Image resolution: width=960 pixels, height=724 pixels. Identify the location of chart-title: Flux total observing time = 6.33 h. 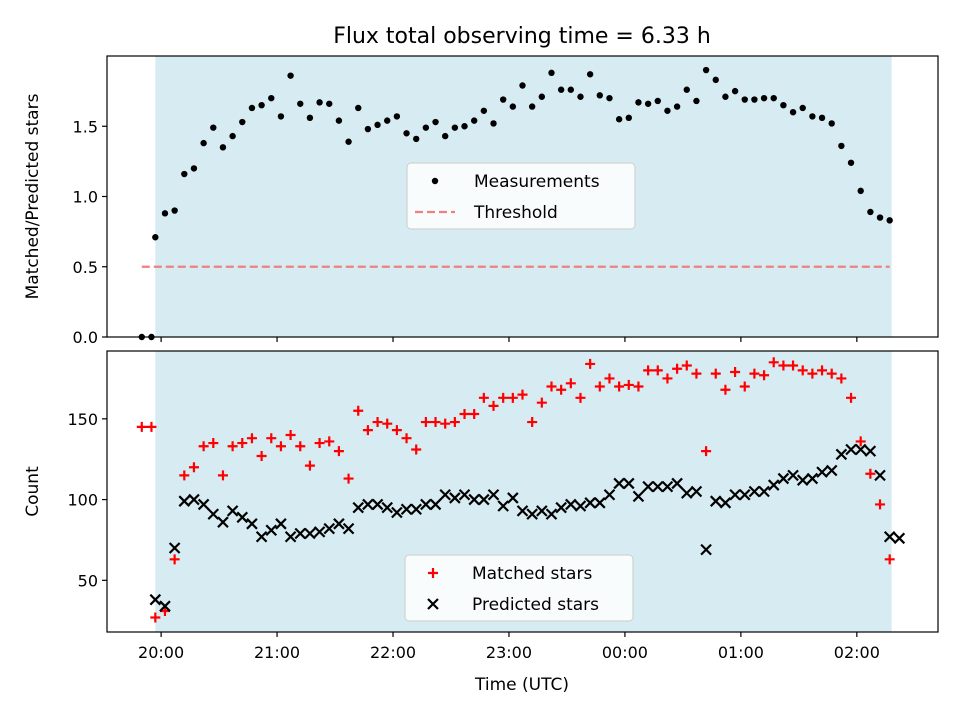
(522, 36).